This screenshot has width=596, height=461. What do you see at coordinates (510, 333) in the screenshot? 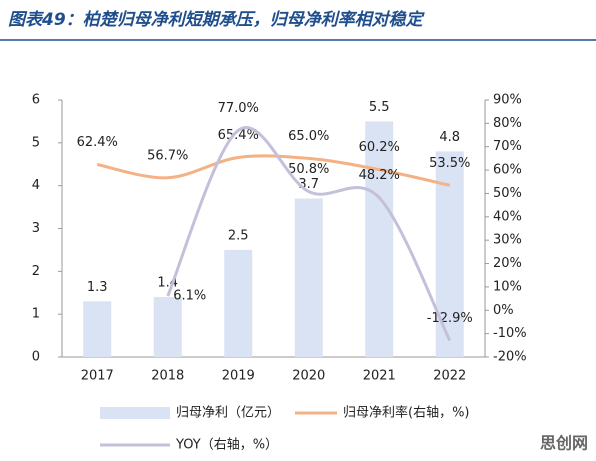
I see `y2-tick-label: -10%` at bounding box center [510, 333].